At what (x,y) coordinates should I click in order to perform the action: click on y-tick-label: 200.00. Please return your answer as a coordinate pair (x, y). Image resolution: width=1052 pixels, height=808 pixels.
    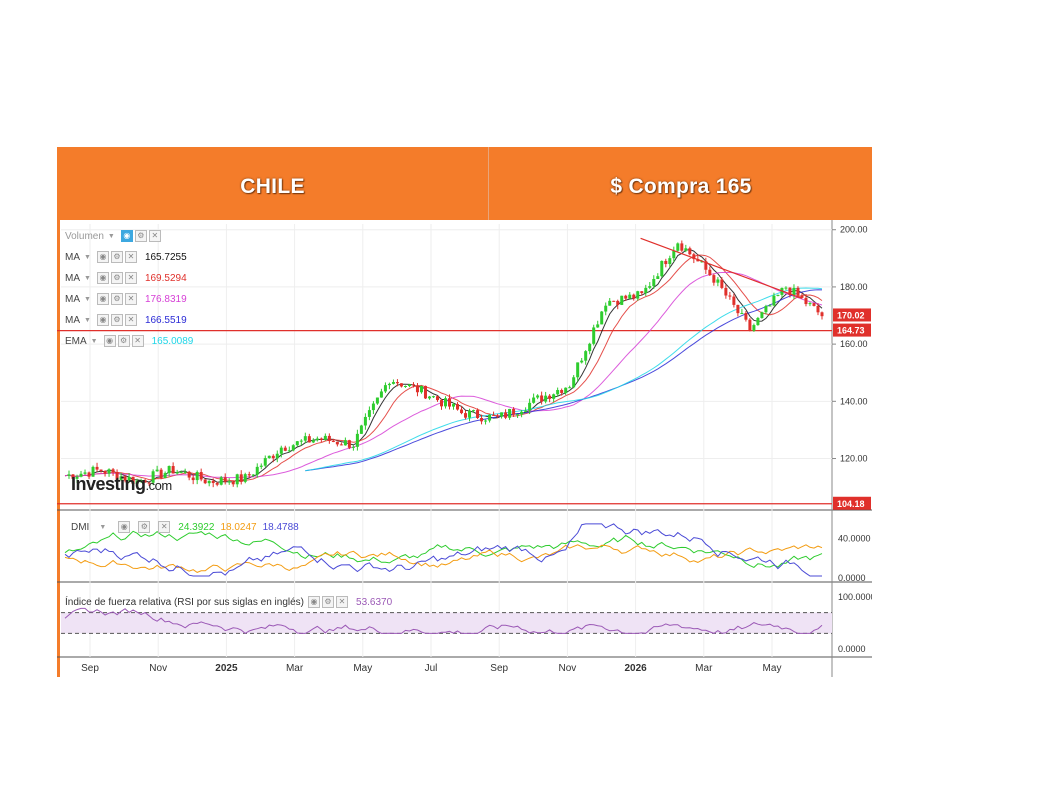
    Looking at the image, I should click on (854, 230).